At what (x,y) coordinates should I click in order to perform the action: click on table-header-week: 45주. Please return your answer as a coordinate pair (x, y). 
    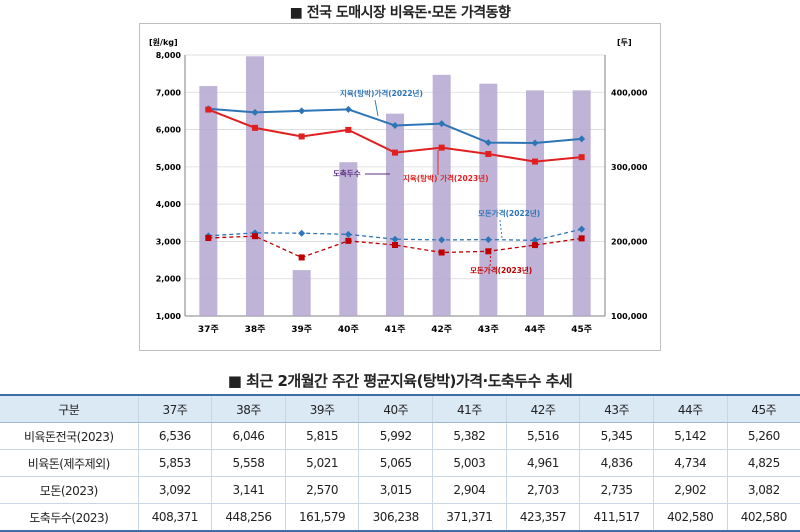
    Looking at the image, I should click on (763, 408).